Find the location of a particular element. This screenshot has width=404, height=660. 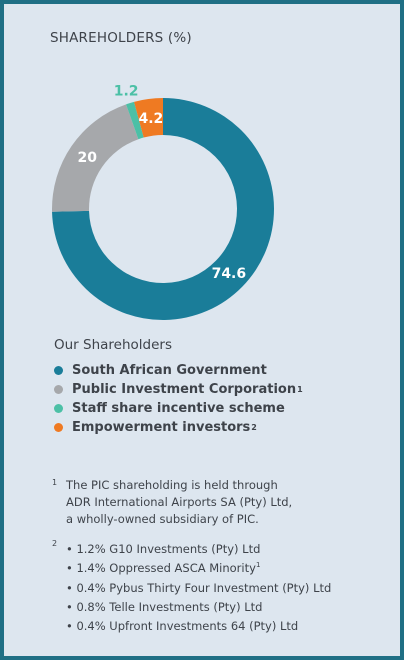

slice-value-label: 20 is located at coordinates (87, 158).